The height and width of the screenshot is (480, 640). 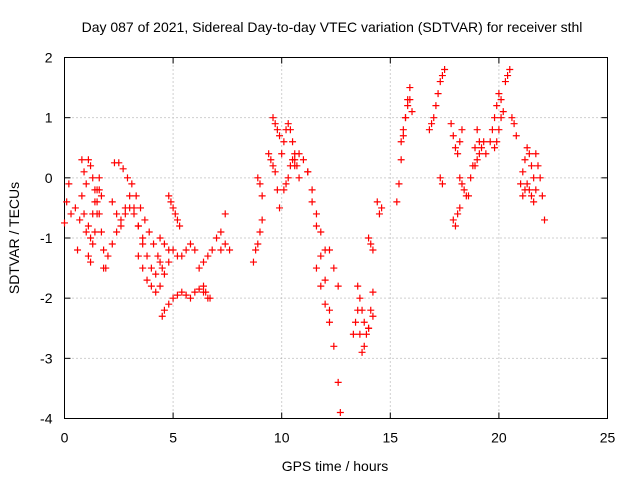 I want to click on x-tick-label: 0, so click(x=65, y=438).